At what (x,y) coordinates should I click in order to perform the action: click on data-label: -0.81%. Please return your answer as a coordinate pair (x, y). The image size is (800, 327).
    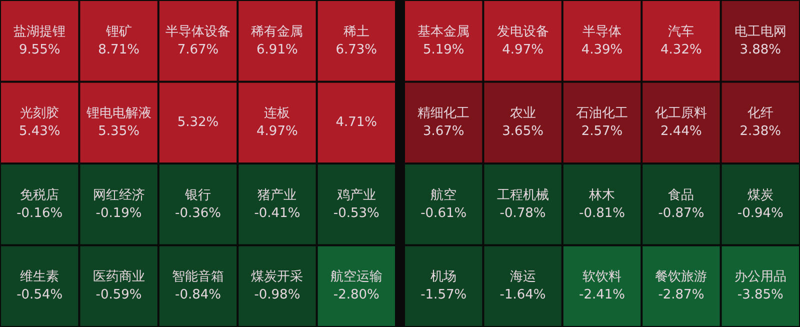
    Looking at the image, I should click on (602, 213).